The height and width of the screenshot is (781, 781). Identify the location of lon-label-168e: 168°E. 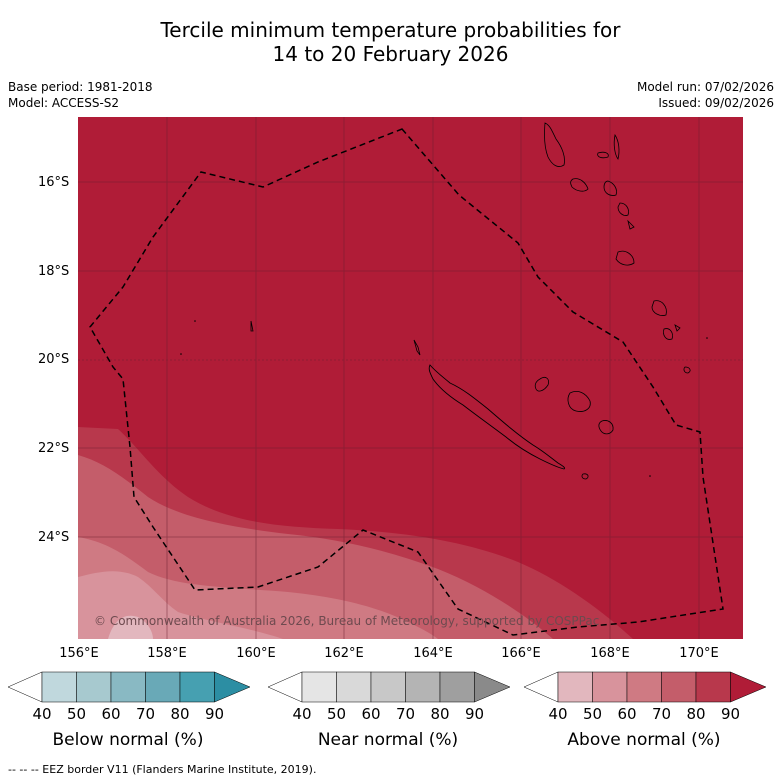
(610, 653).